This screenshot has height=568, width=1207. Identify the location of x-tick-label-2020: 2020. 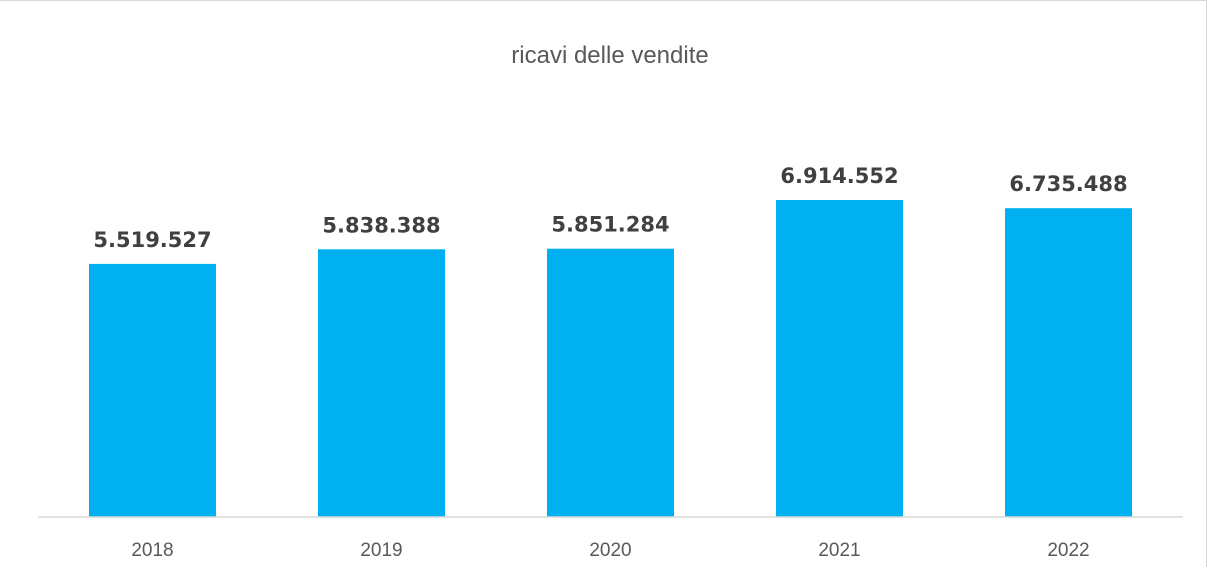
(610, 550).